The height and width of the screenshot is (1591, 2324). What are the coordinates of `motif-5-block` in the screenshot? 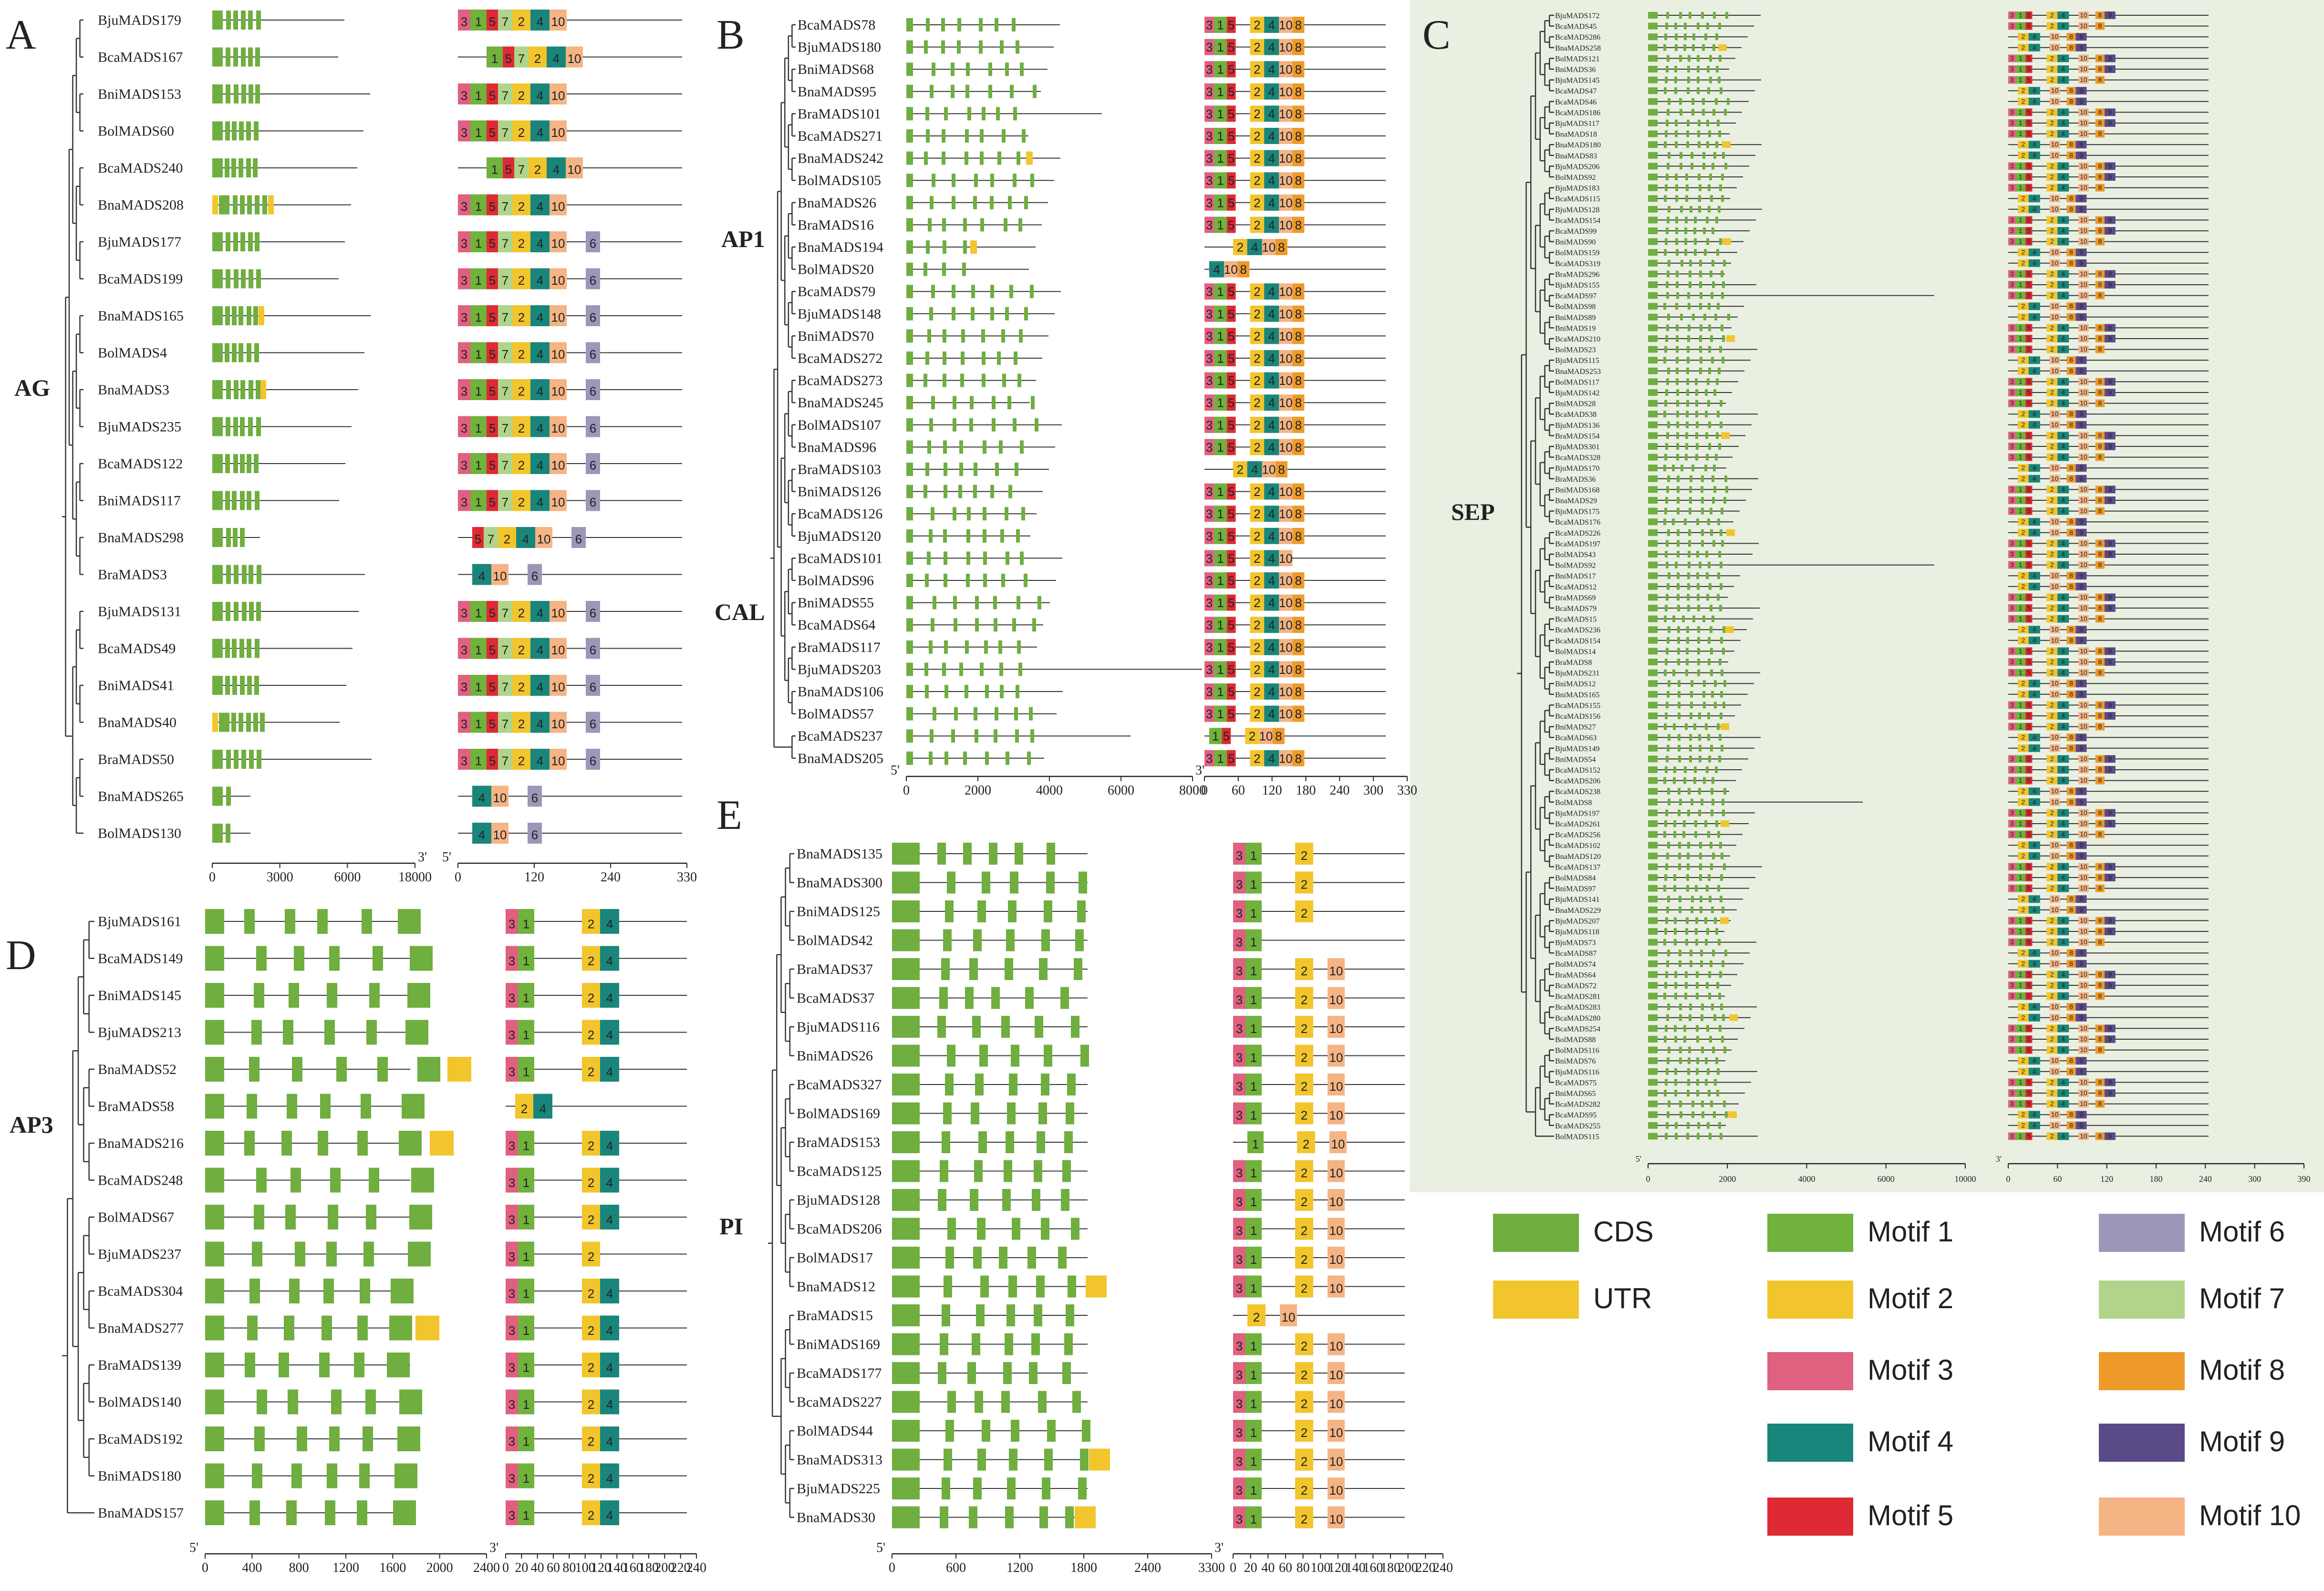 It's located at (1231, 402).